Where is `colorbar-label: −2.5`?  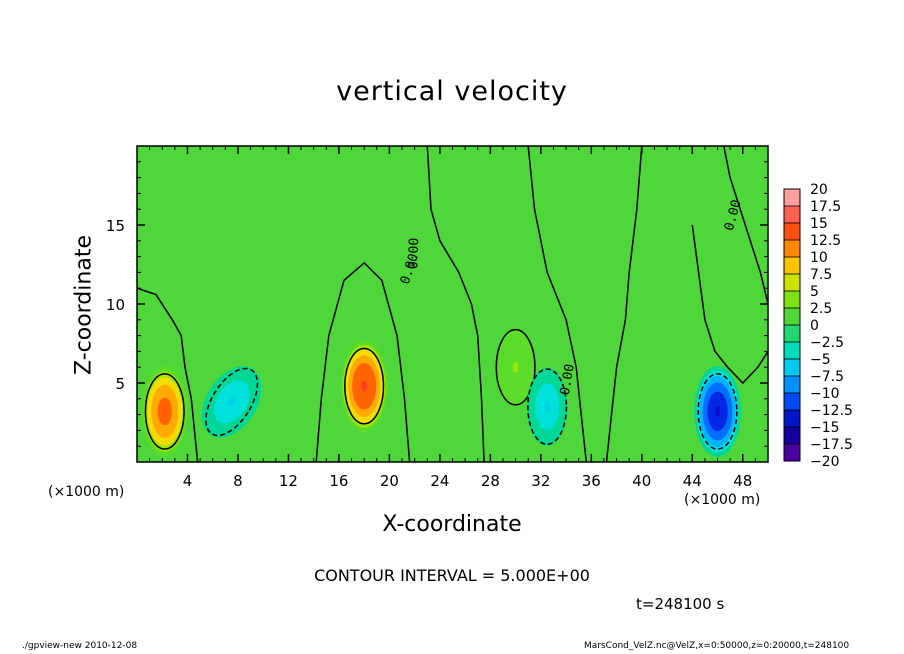 colorbar-label: −2.5 is located at coordinates (827, 343).